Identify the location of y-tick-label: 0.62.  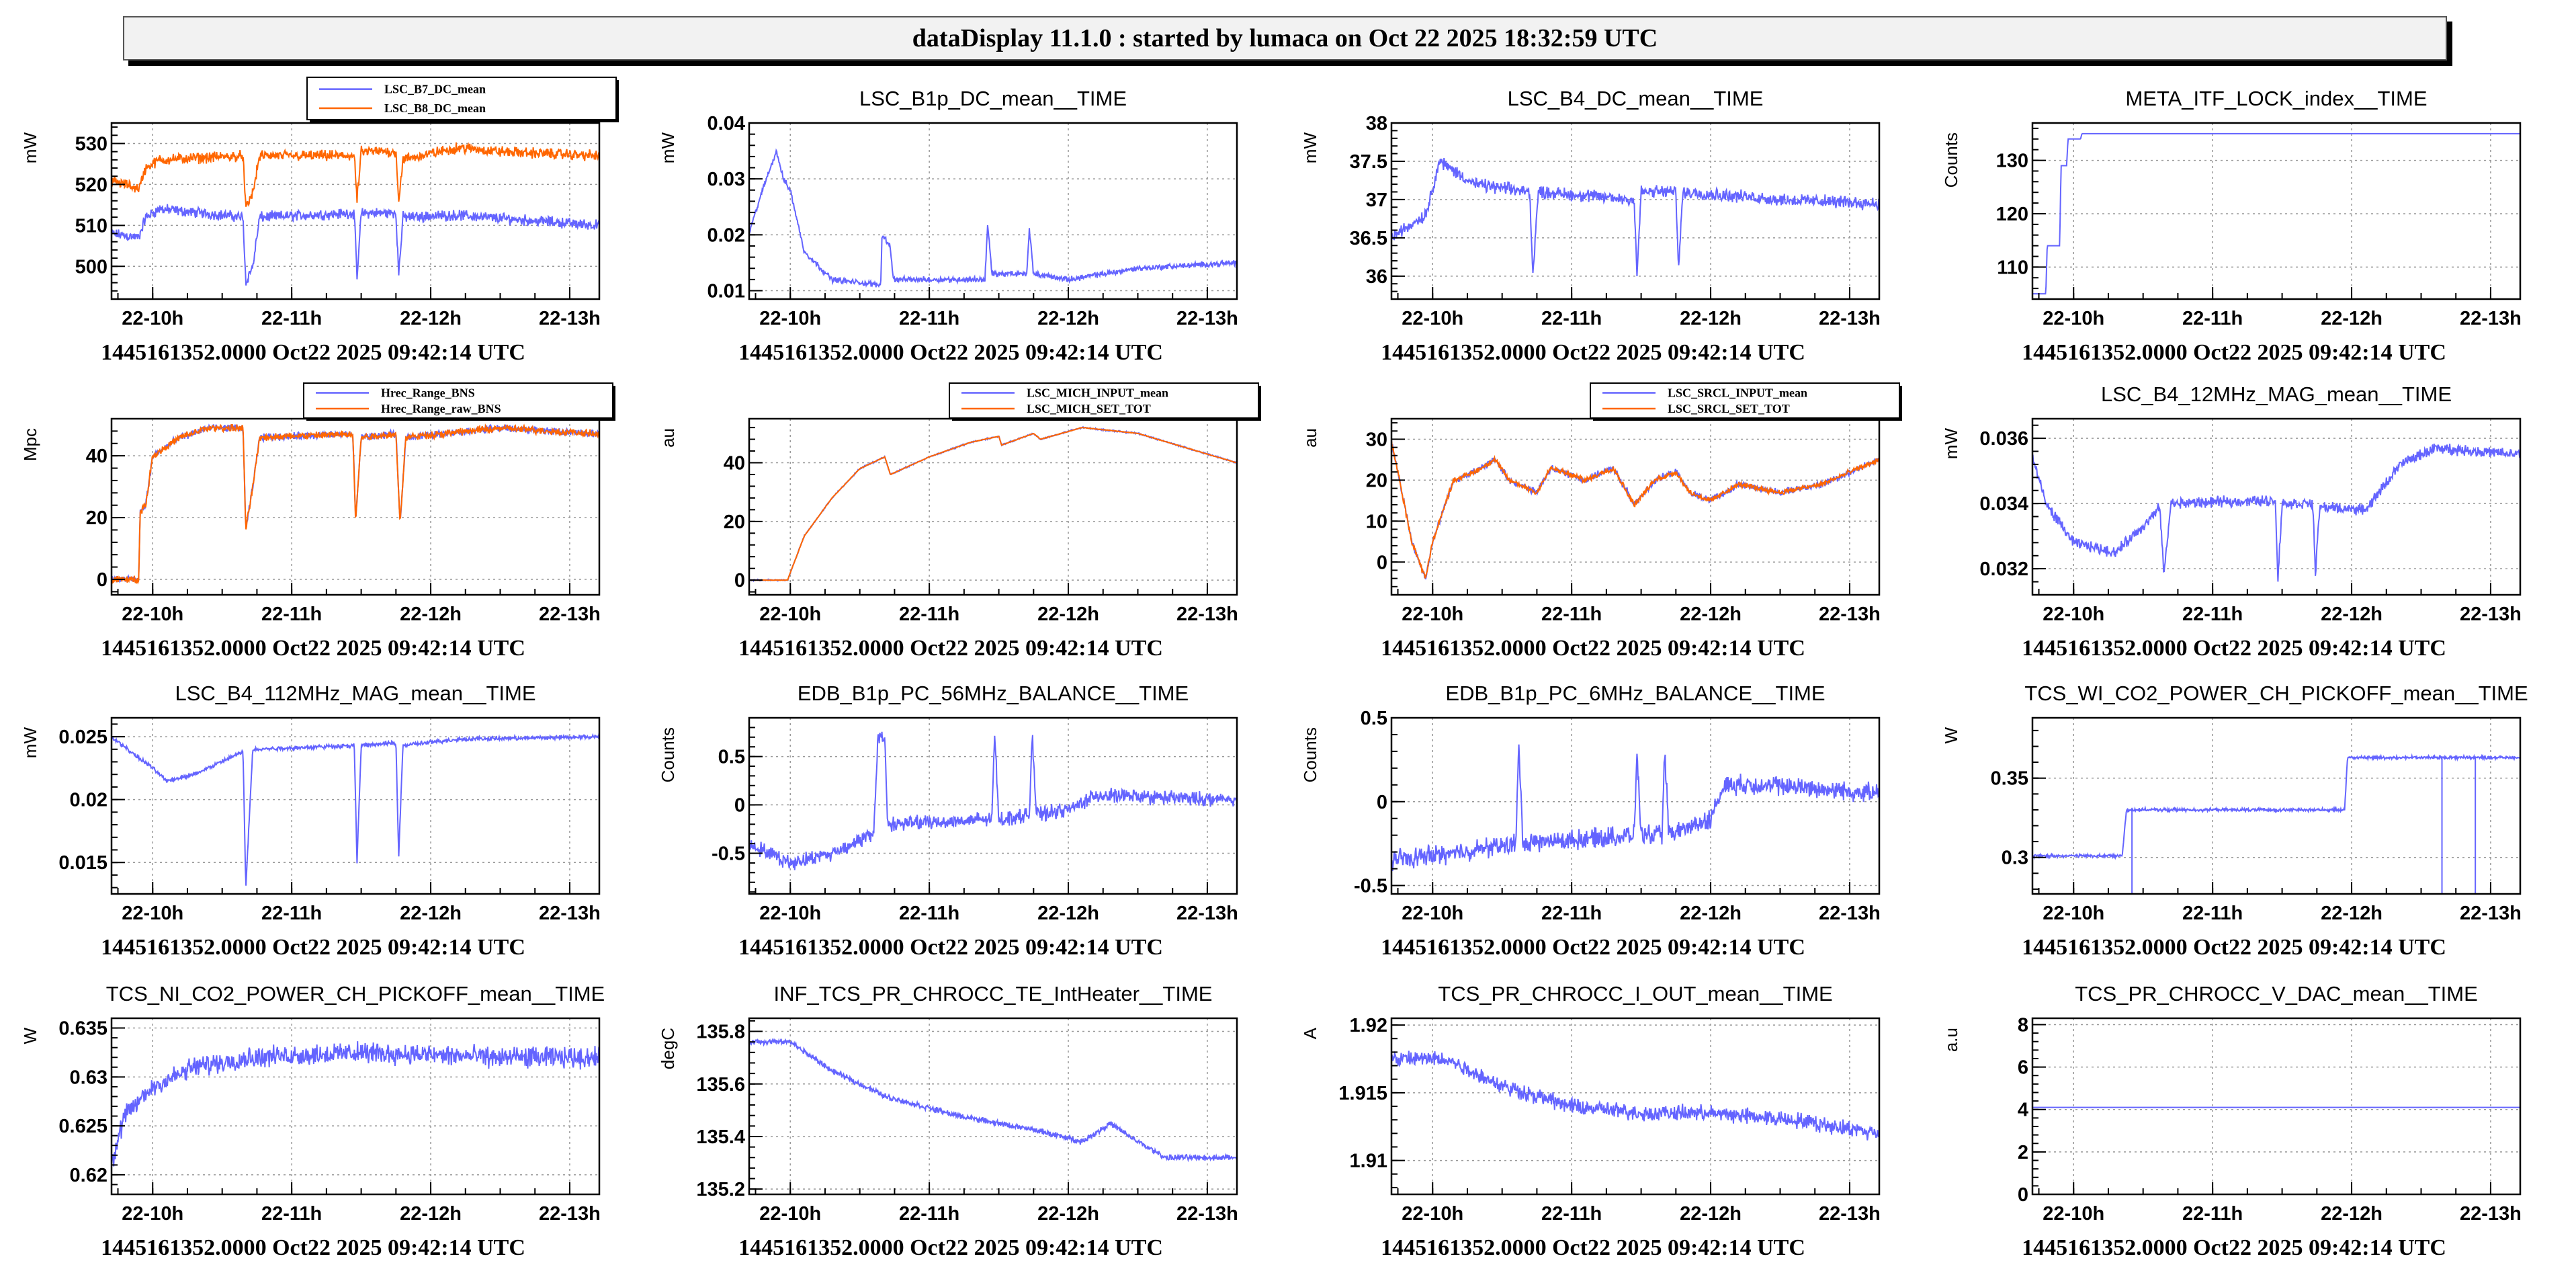
(89, 1175).